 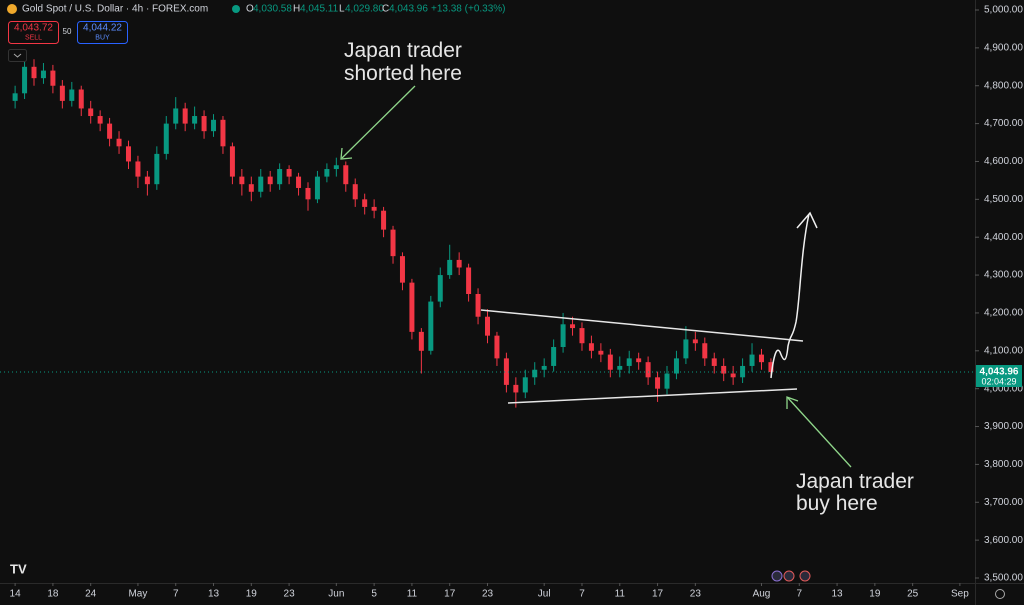 What do you see at coordinates (468, 9) in the screenshot?
I see `change: +13.38 (+0.33%)` at bounding box center [468, 9].